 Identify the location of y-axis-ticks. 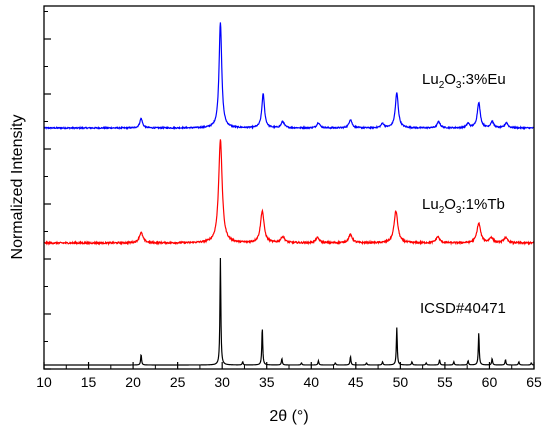
(47, 190).